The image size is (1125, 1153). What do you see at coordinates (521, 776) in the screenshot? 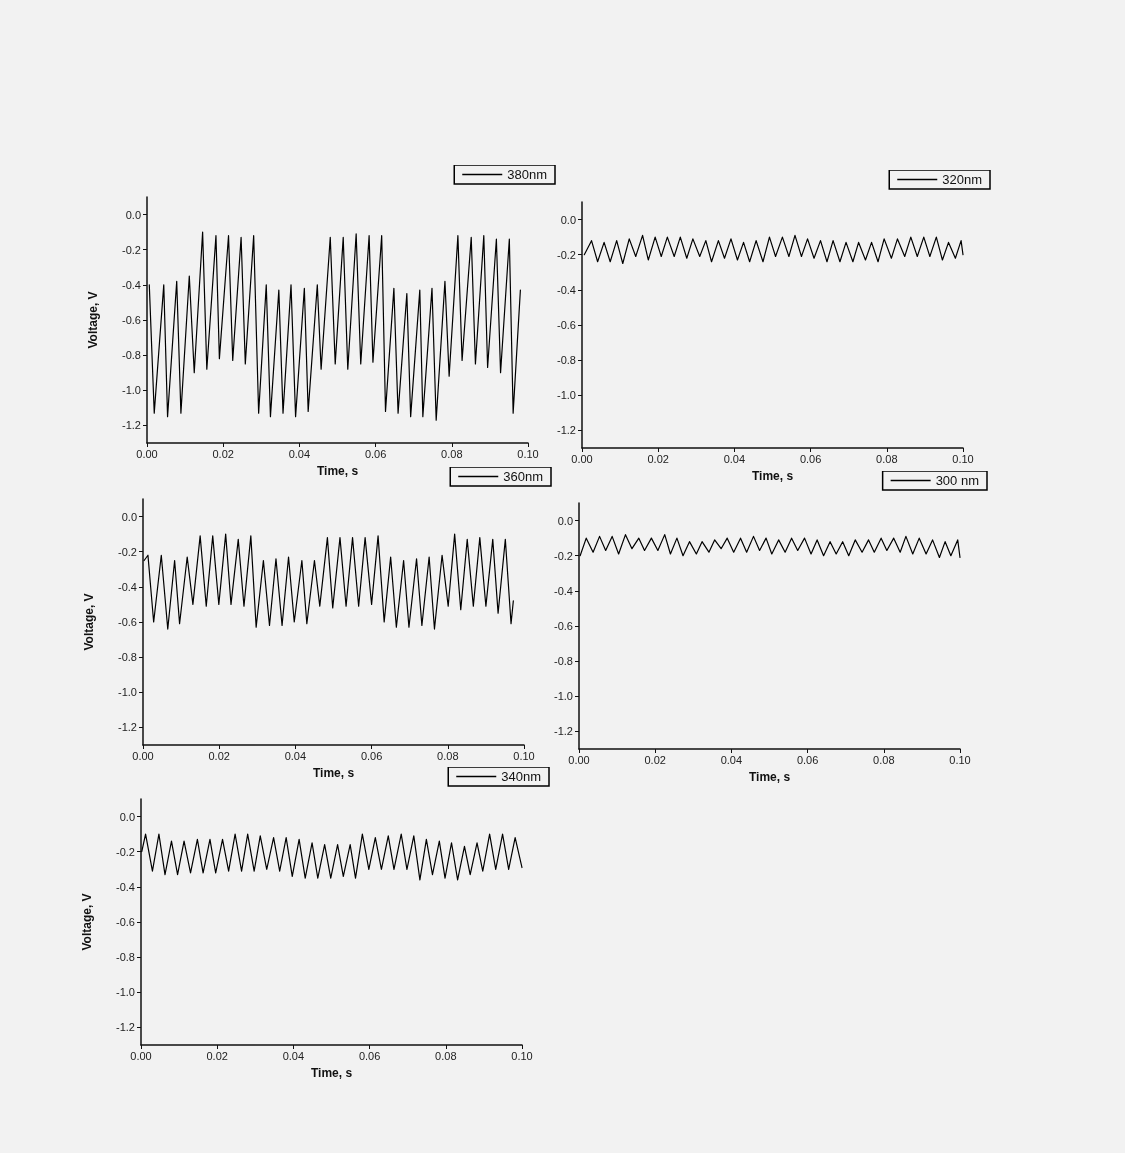
I see `legend-label: 340nm` at bounding box center [521, 776].